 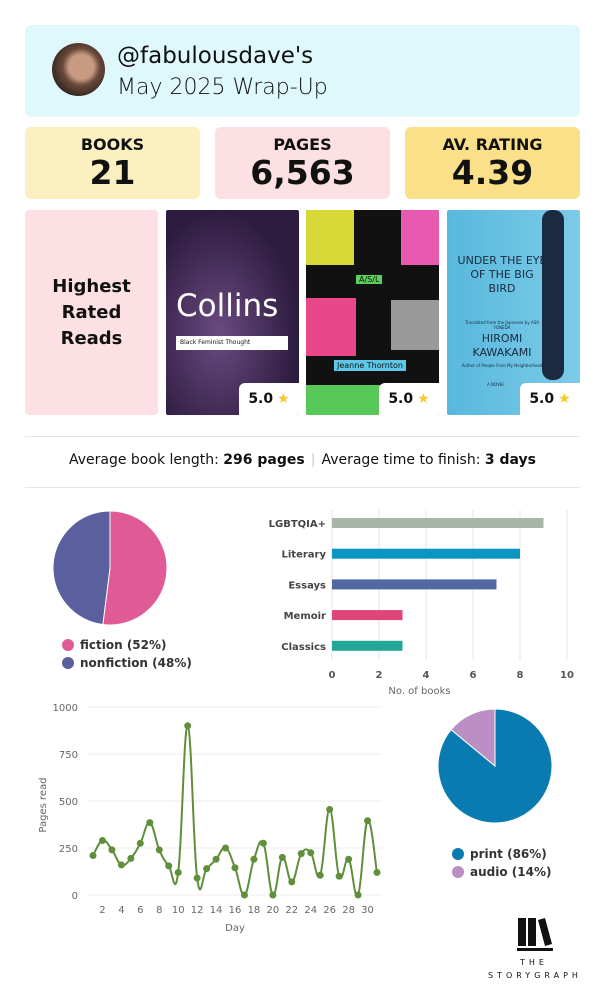 I want to click on x-axis-label: Day, so click(x=235, y=928).